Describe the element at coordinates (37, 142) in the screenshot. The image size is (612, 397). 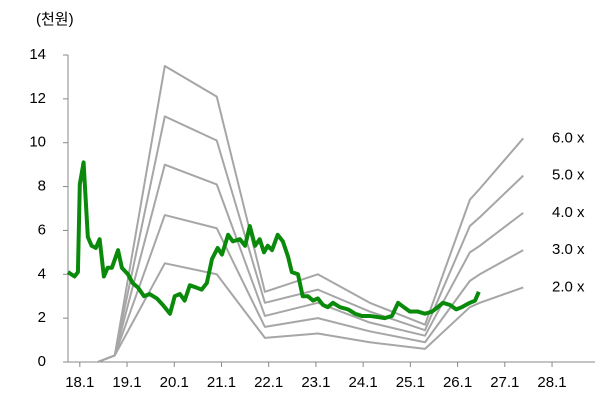
I see `y-tick-label: 10` at that location.